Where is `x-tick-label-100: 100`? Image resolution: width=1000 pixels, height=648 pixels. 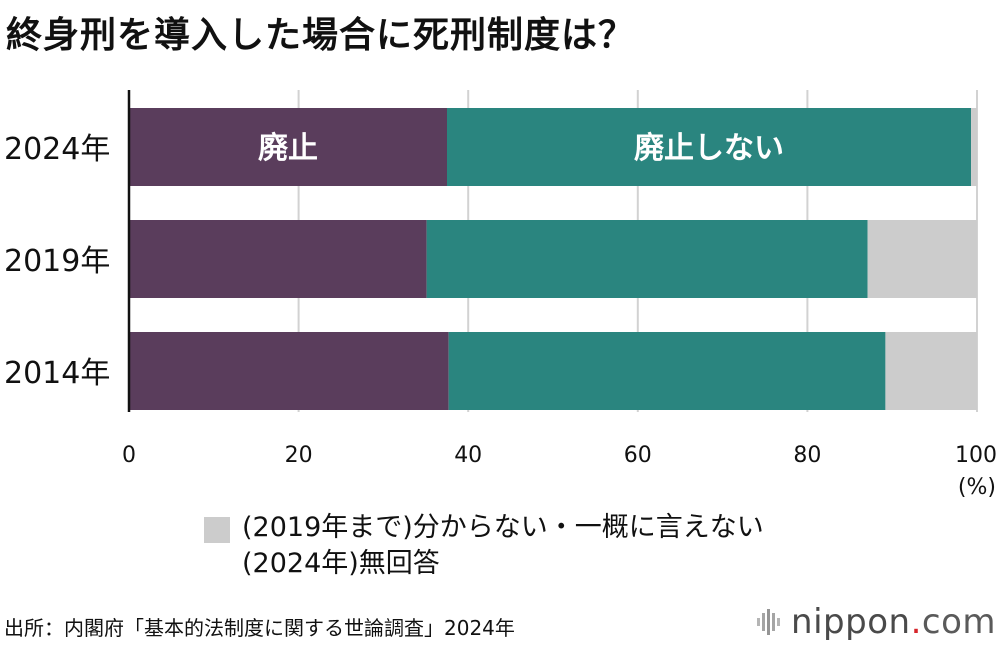
x-tick-label-100: 100 is located at coordinates (976, 455).